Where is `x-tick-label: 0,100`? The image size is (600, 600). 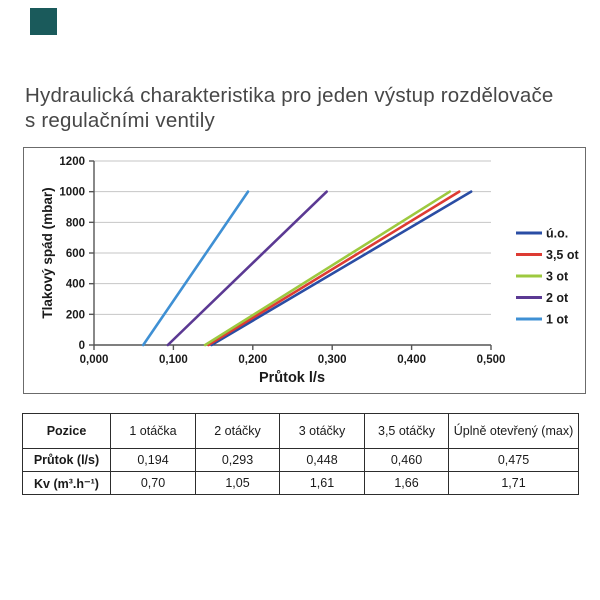 x-tick-label: 0,100 is located at coordinates (173, 360).